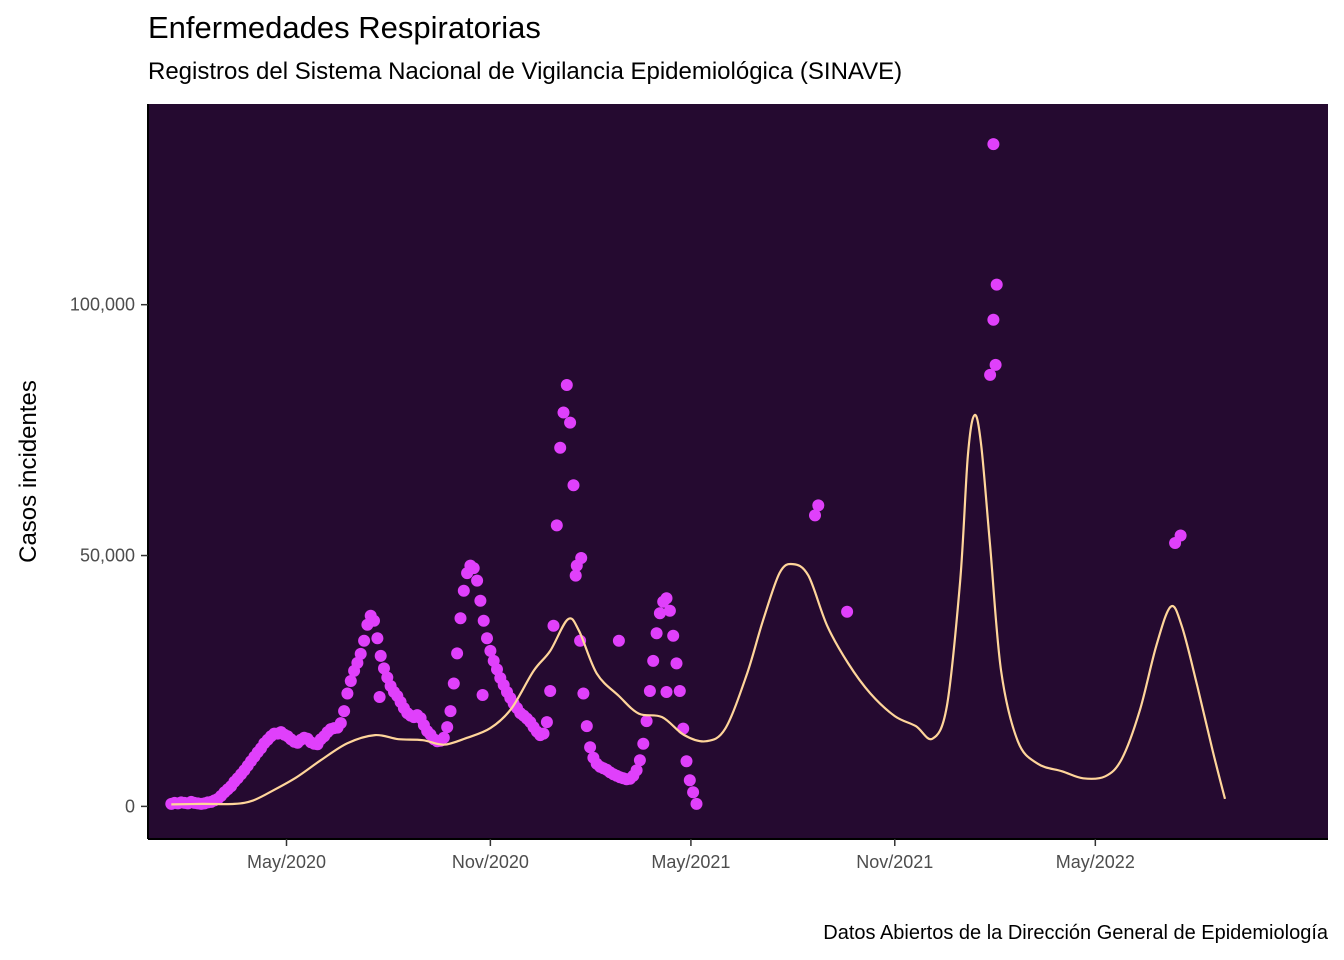 This screenshot has width=1344, height=960. Describe the element at coordinates (1095, 862) in the screenshot. I see `x-tick-label: May/2022` at that location.